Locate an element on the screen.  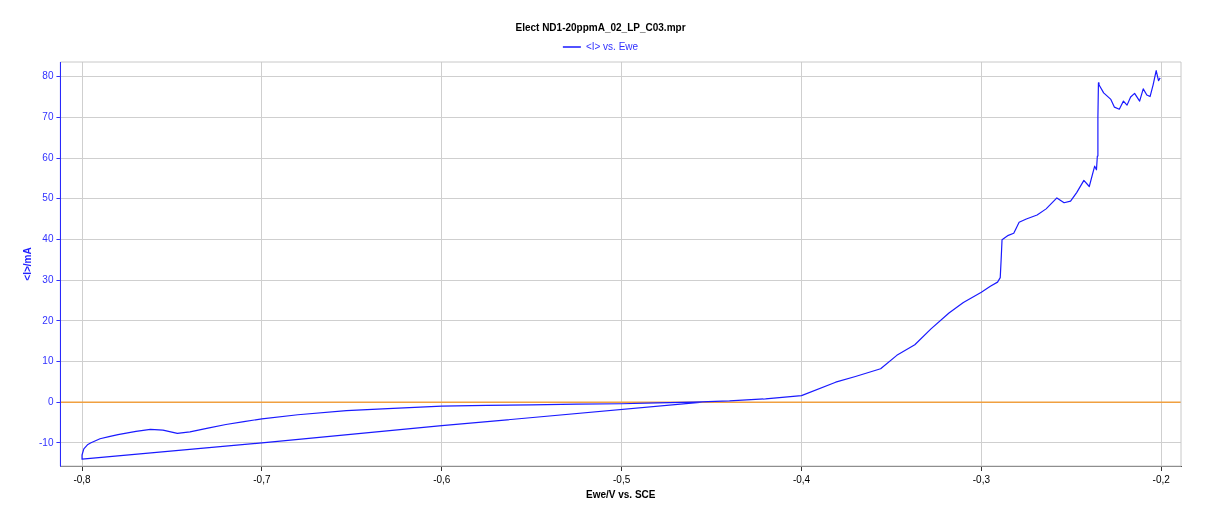
legend-label: <I> vs. Ewe is located at coordinates (612, 46).